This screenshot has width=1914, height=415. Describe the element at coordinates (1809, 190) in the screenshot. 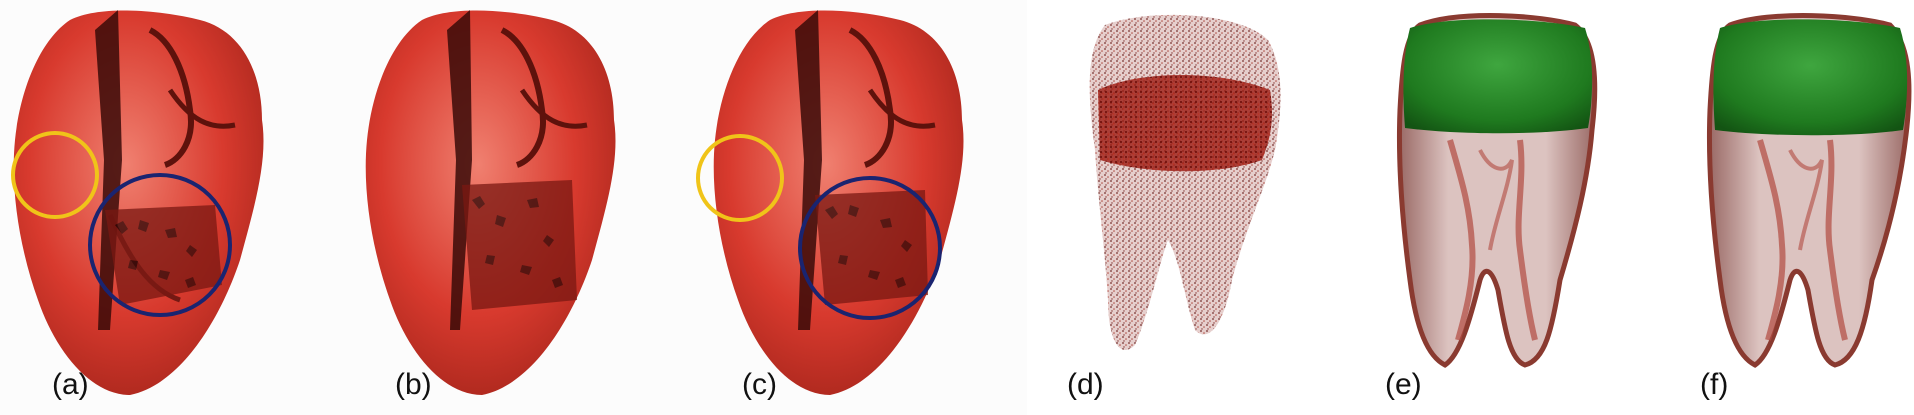

I see `tooth-render-f` at that location.